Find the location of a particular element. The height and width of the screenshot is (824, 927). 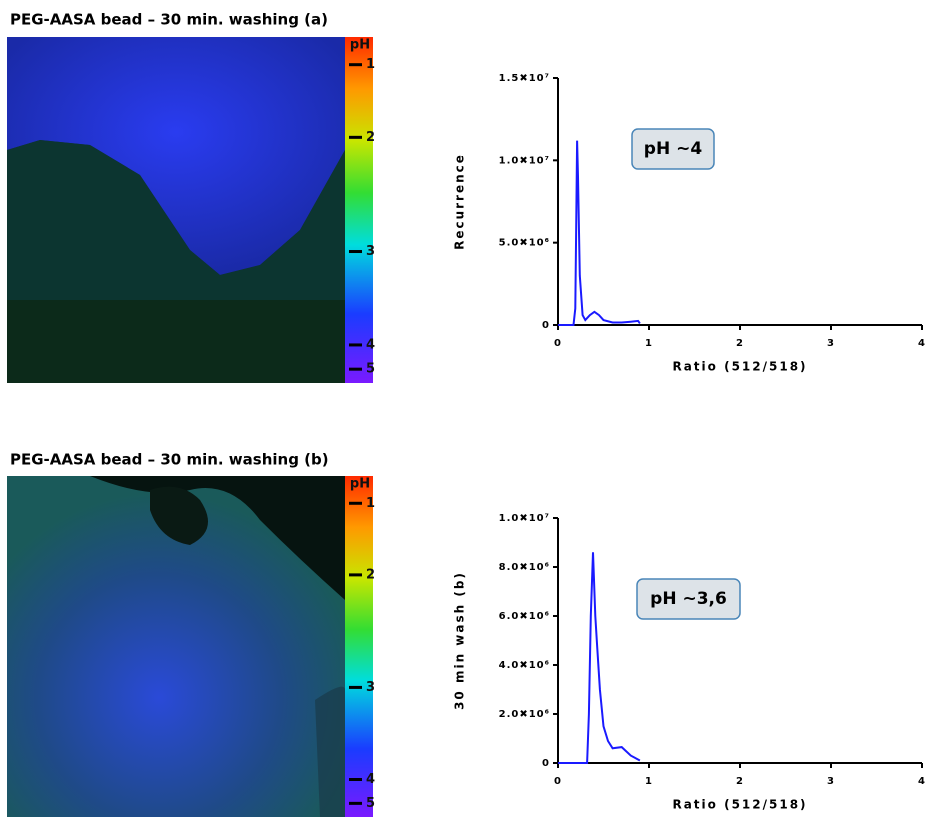

y-tick-label: 4.0✖10⁶ is located at coordinates (524, 665).